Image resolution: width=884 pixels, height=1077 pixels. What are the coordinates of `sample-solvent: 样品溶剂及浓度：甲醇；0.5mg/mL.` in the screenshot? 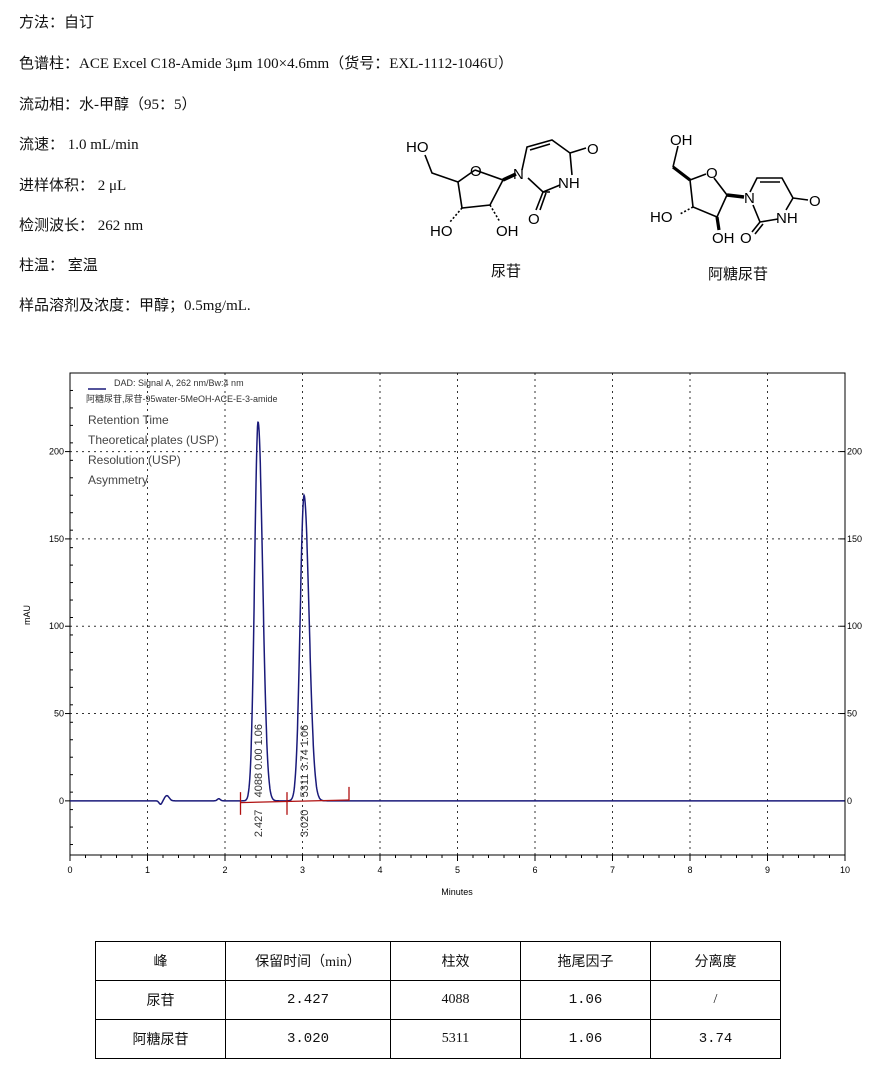 It's located at (135, 306).